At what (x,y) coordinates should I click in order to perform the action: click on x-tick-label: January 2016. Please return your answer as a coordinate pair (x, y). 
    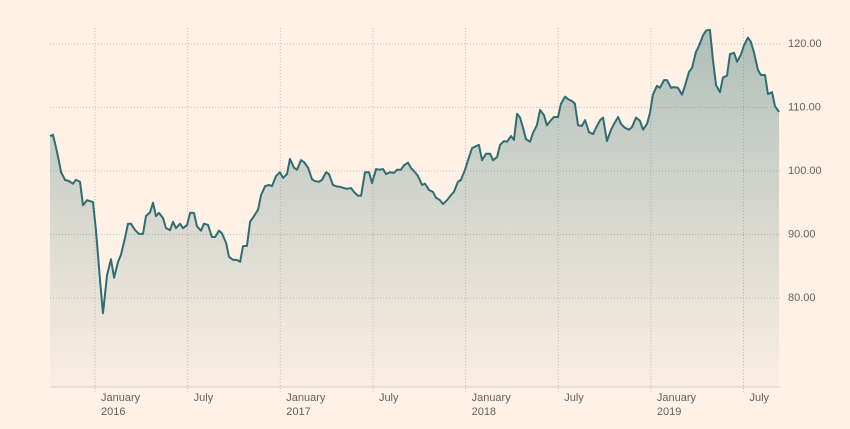
    Looking at the image, I should click on (121, 405).